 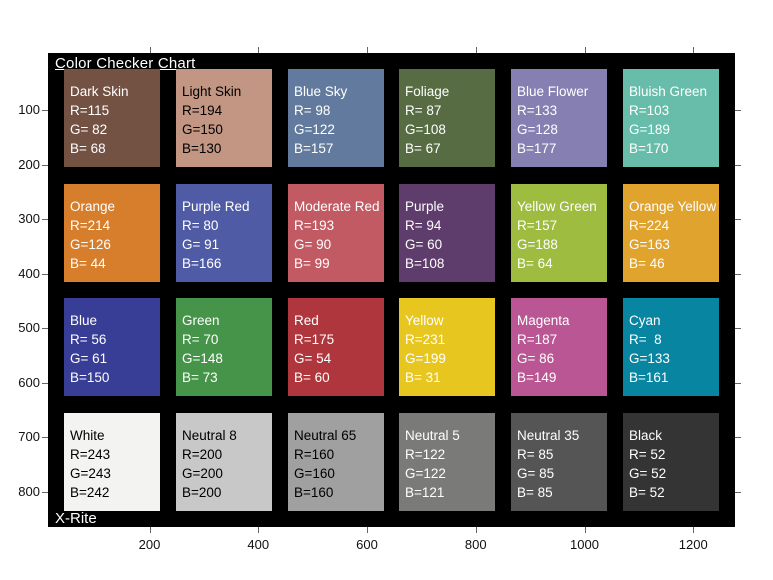 What do you see at coordinates (202, 473) in the screenshot?
I see `patch-g-value: G=200` at bounding box center [202, 473].